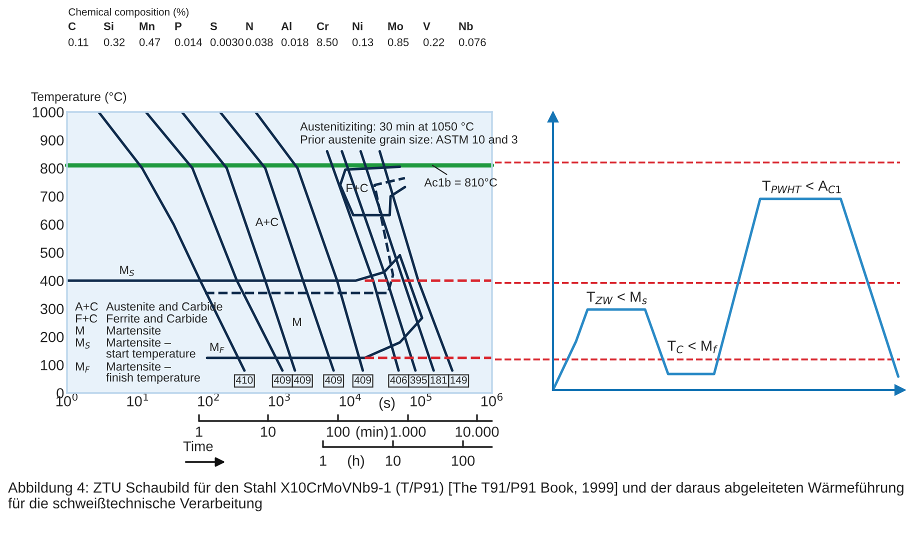  Describe the element at coordinates (259, 42) in the screenshot. I see `data-label: 0.038` at that location.